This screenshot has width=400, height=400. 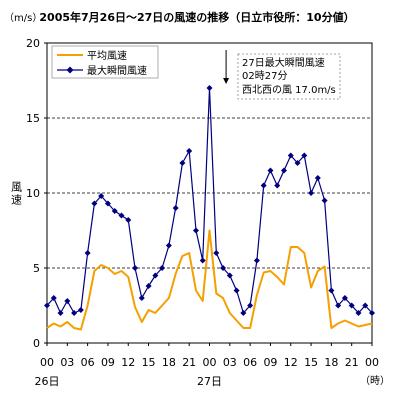 What do you see at coordinates (291, 362) in the screenshot?
I see `x-tick-label-12: 12` at bounding box center [291, 362].